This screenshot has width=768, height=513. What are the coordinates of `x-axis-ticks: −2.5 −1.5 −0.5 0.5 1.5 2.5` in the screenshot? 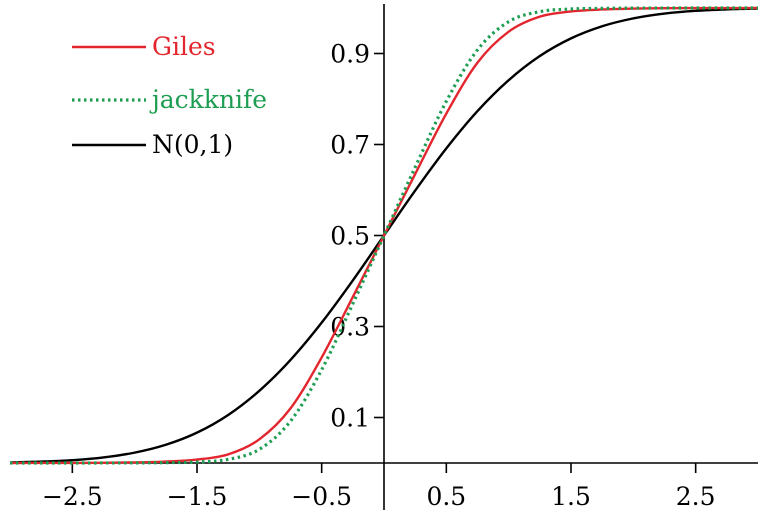 It's located at (379, 487).